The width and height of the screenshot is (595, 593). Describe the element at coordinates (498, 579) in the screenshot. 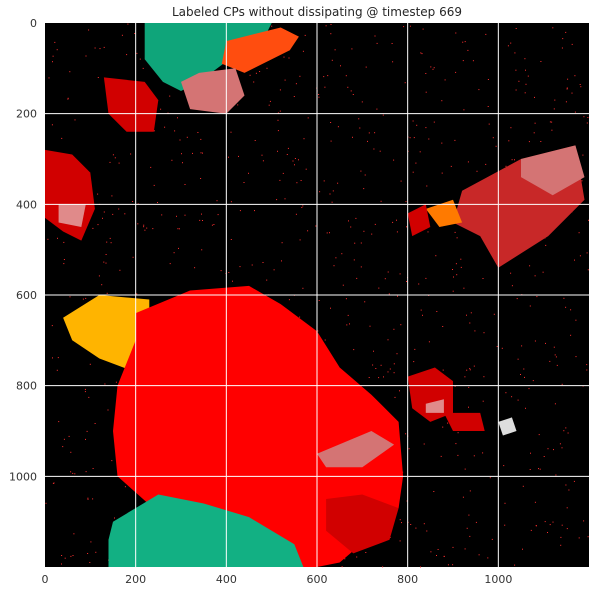

I see `x-tick-label: 1000` at that location.